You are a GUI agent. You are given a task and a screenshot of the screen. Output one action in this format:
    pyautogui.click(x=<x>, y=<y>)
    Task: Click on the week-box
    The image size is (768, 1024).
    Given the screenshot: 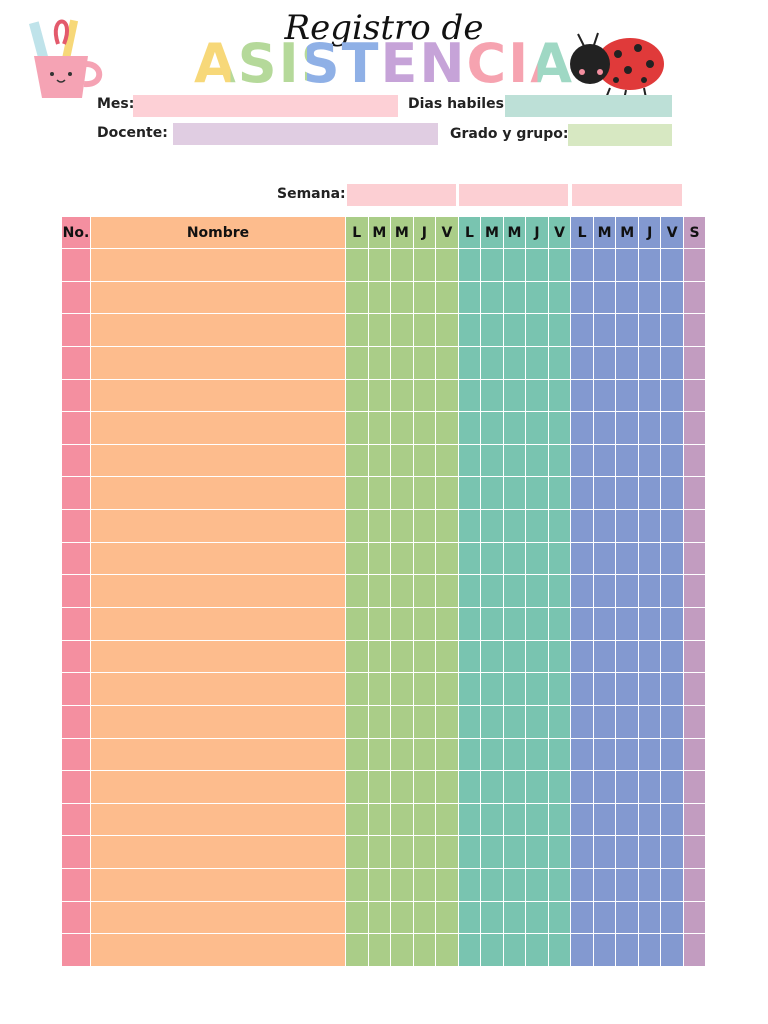 What is the action you would take?
    pyautogui.click(x=401, y=195)
    